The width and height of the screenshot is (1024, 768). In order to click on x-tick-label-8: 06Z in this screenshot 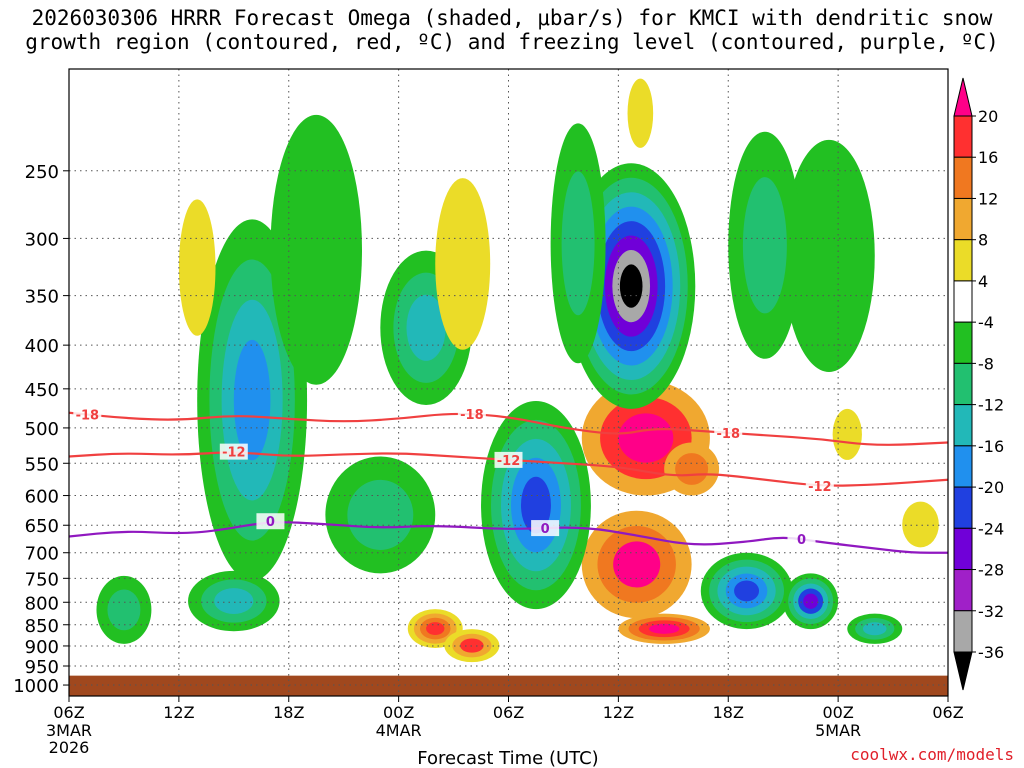, I will do `click(947, 712)`.